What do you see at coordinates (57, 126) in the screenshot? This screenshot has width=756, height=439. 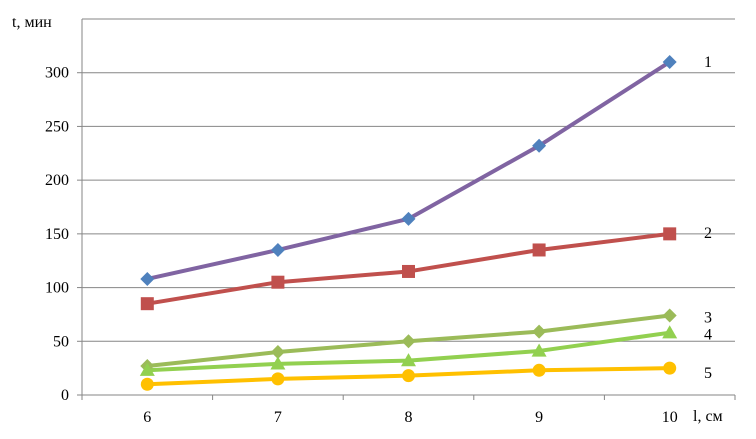 I see `y-tick-label: 250` at bounding box center [57, 126].